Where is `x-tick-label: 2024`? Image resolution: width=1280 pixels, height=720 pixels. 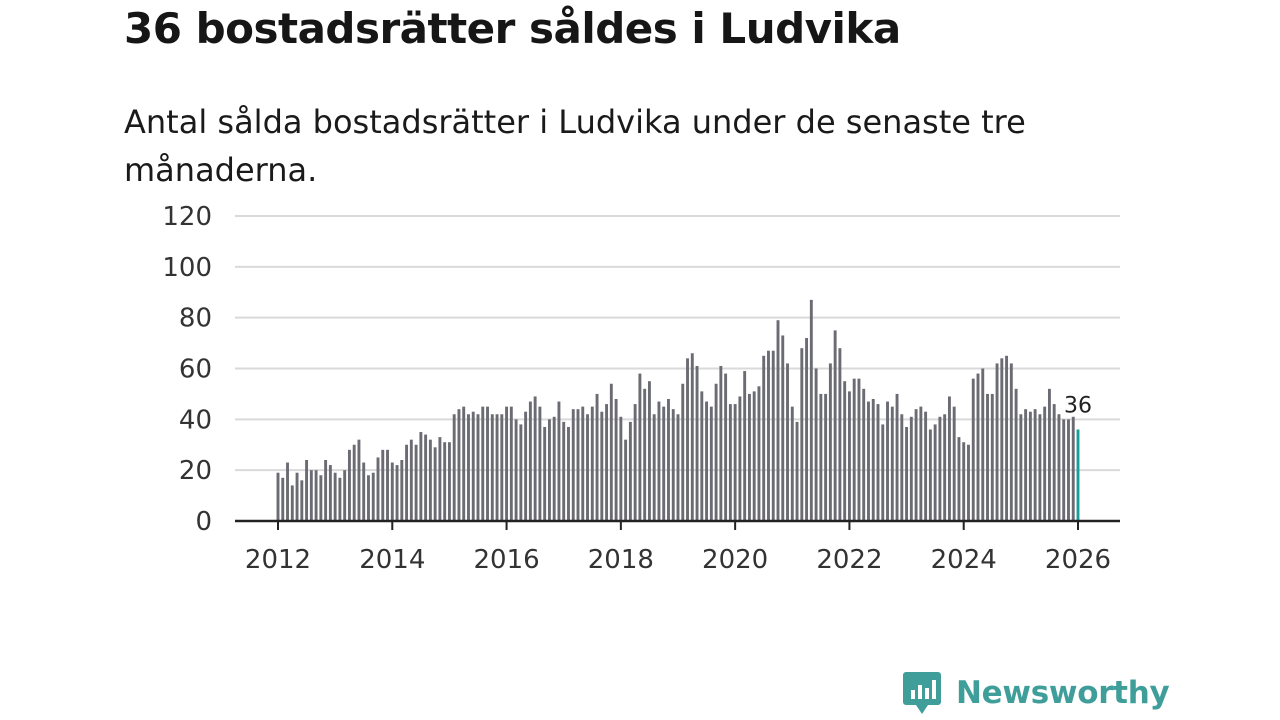
x-tick-label: 2024 is located at coordinates (964, 560).